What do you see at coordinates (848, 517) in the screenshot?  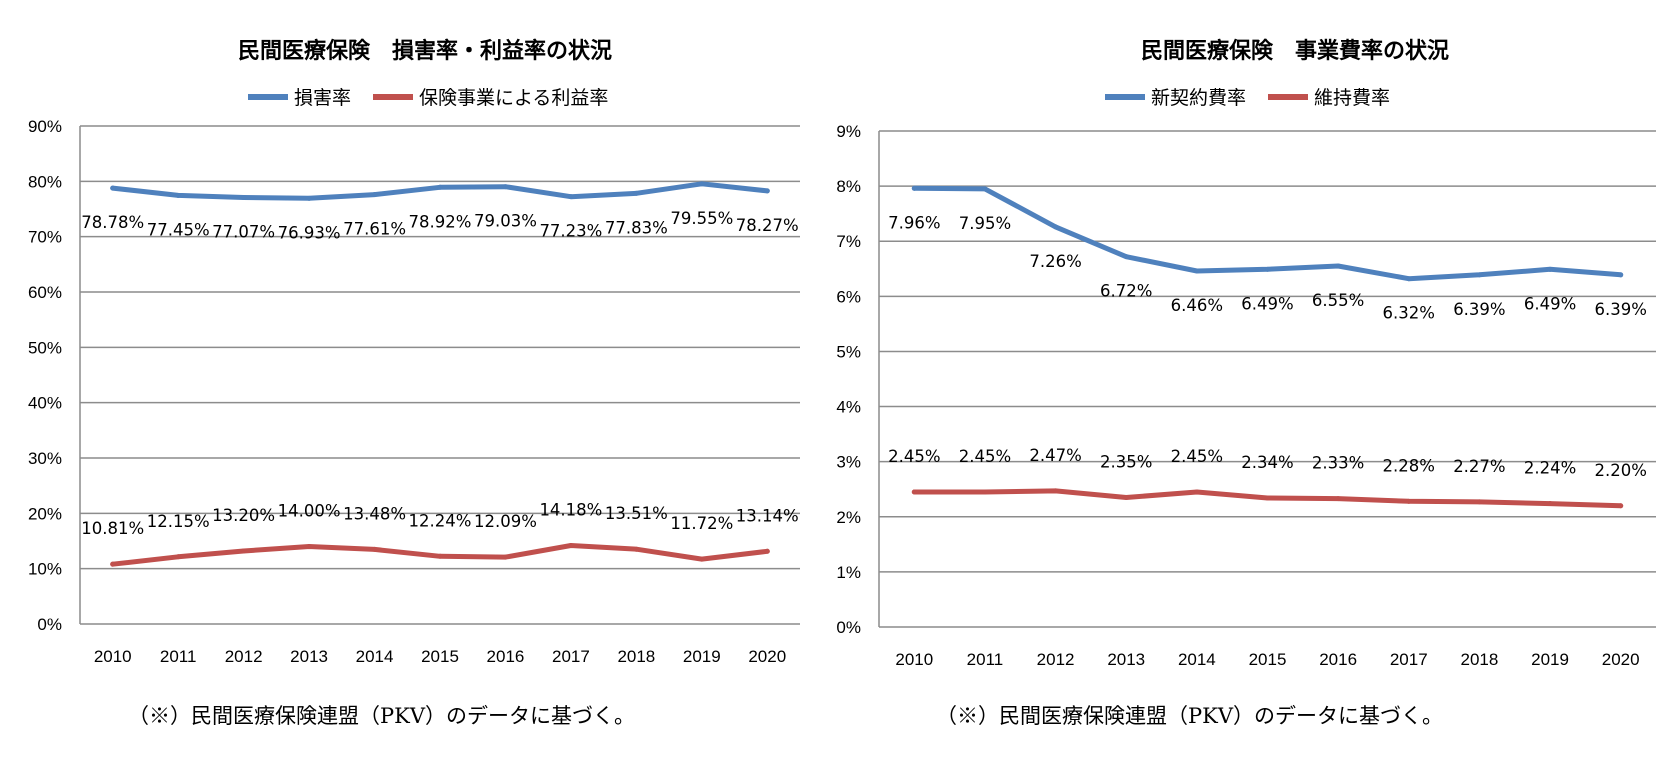 I see `y-tick-label: 2%` at bounding box center [848, 517].